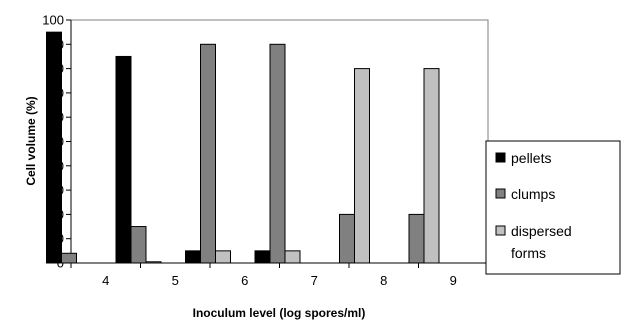 The height and width of the screenshot is (324, 624). Describe the element at coordinates (31, 140) in the screenshot. I see `y-axis-title: Cell volume (%)` at that location.